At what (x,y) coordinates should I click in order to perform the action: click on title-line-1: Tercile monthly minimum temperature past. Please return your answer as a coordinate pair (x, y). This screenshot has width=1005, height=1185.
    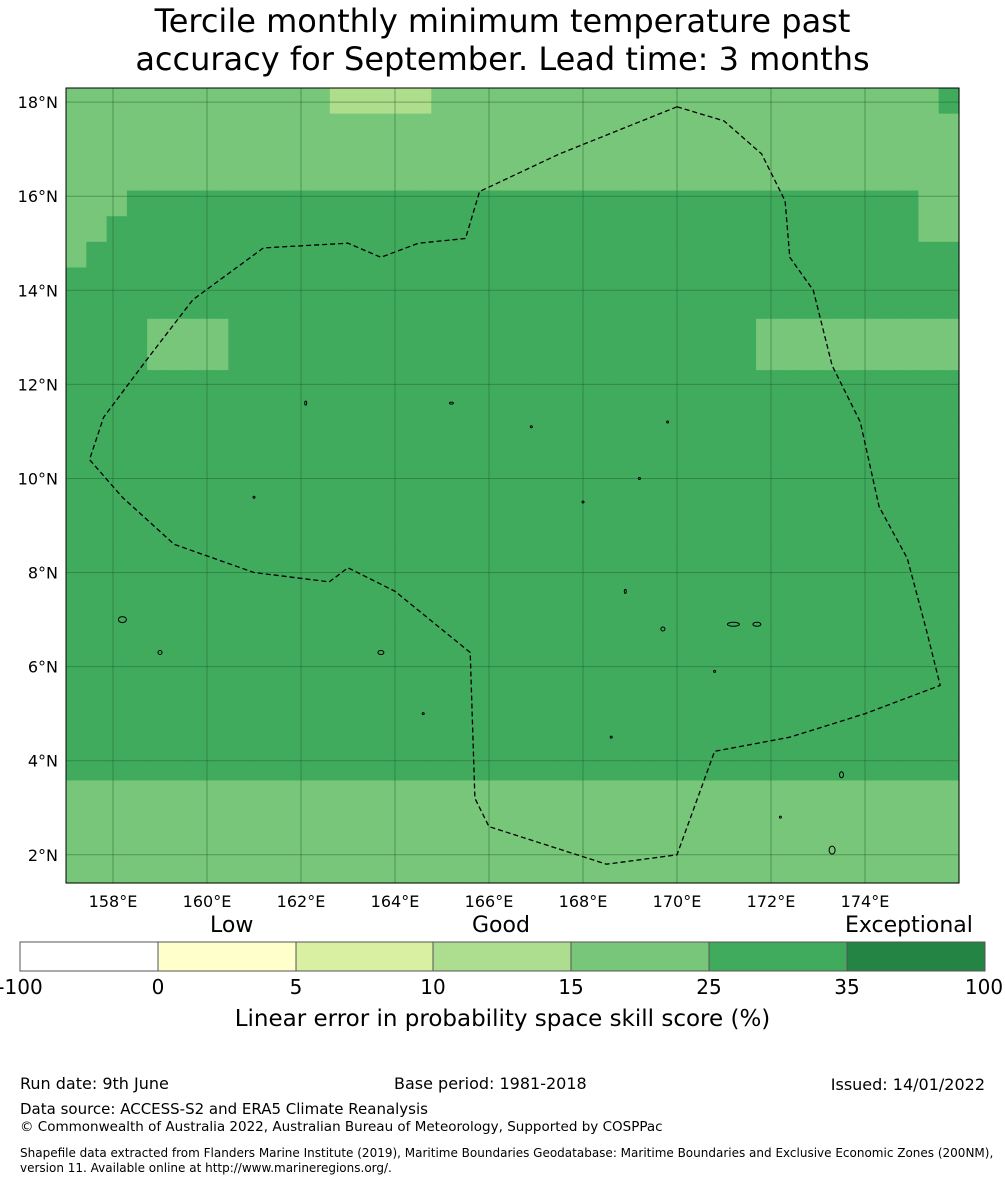
    Looking at the image, I should click on (502, 21).